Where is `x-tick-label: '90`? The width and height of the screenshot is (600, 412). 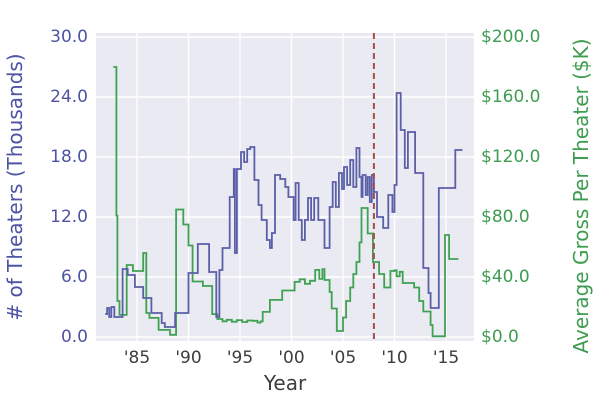
x-tick-label: '90 is located at coordinates (188, 358).